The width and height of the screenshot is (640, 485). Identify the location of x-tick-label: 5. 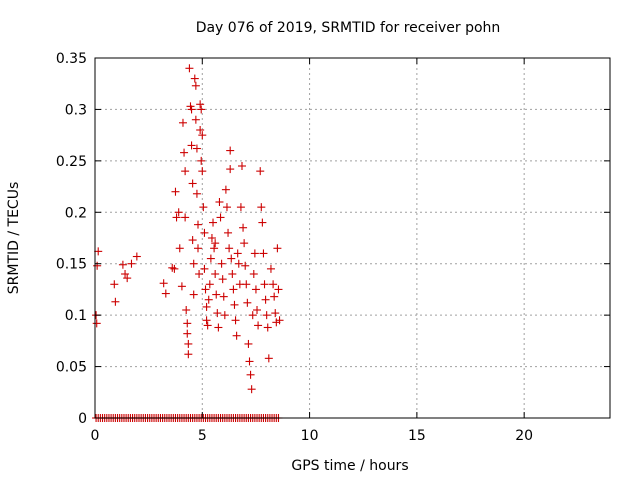
(202, 436).